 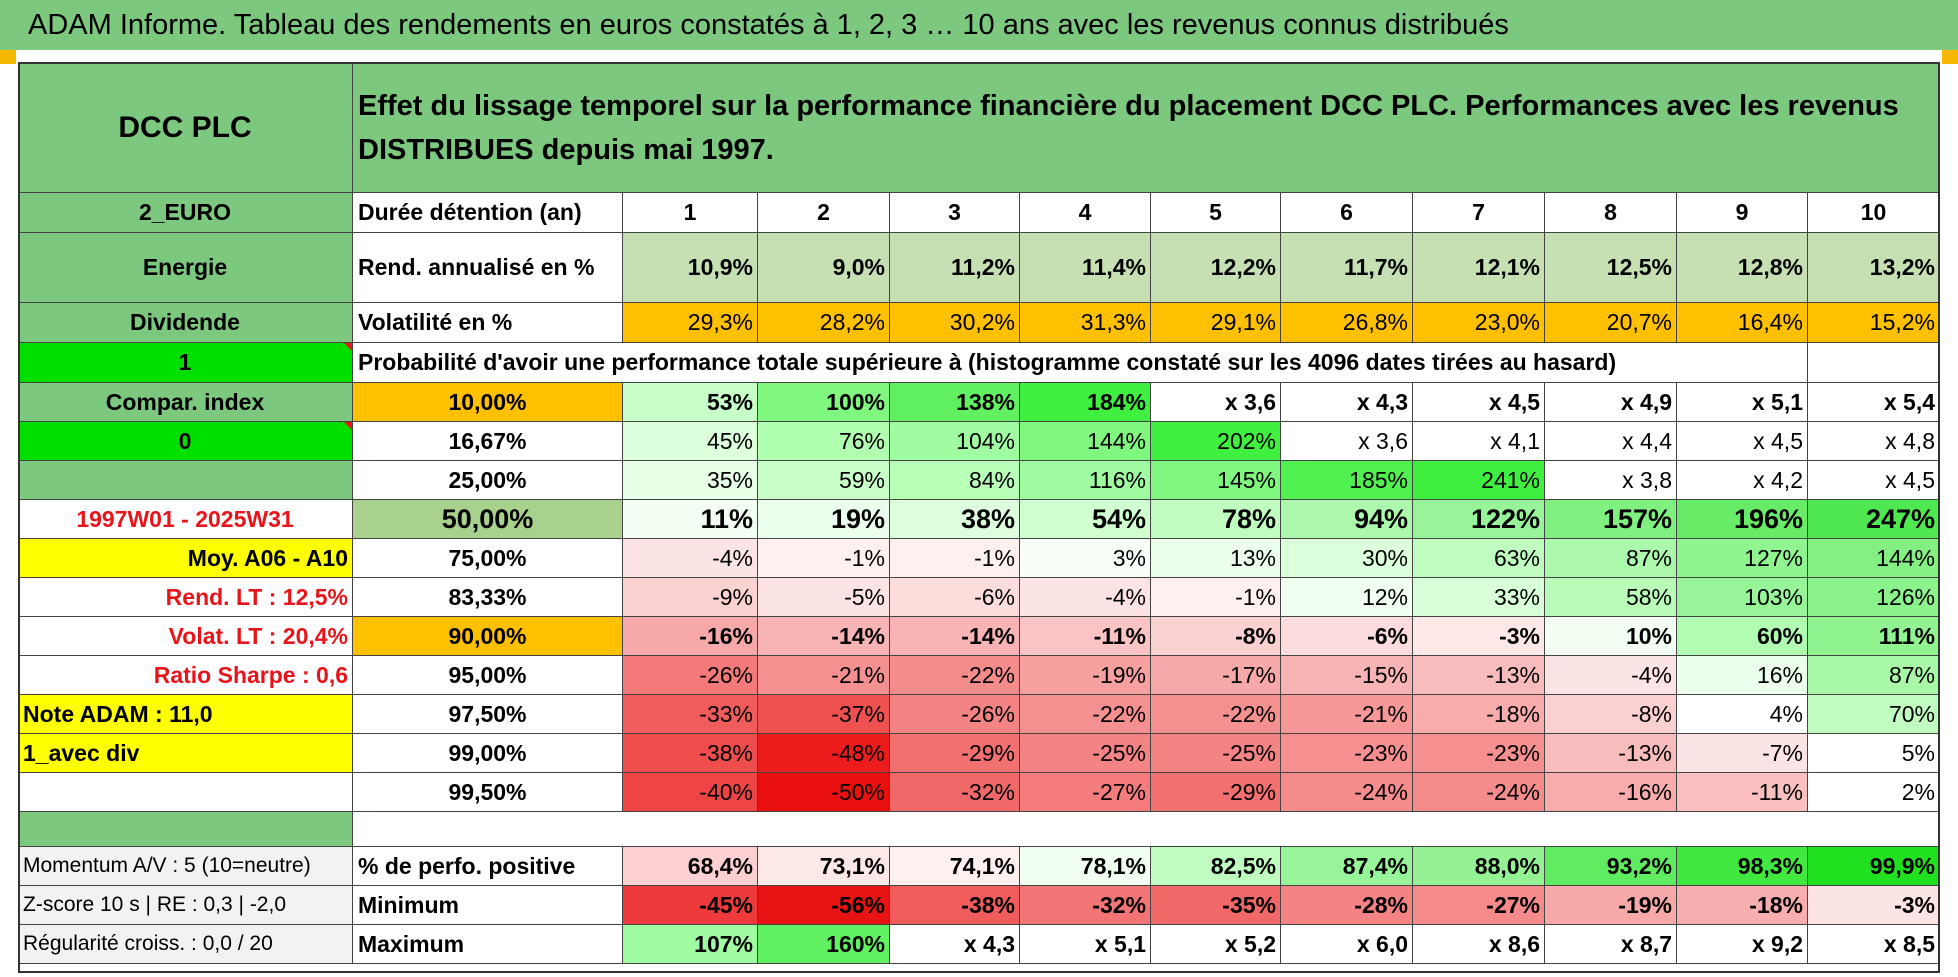 I want to click on stat-label: Maximum, so click(x=488, y=944).